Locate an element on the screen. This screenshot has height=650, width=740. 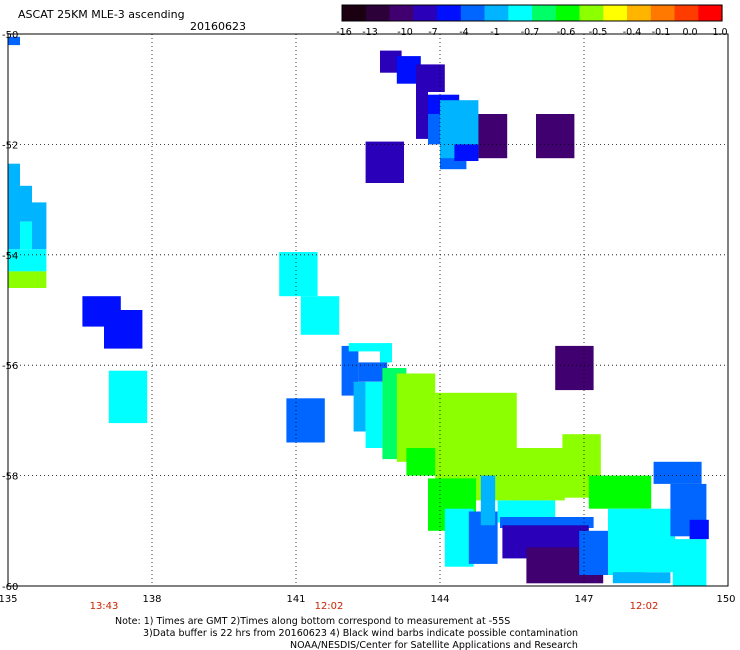
colorbar-label: -13 is located at coordinates (370, 32).